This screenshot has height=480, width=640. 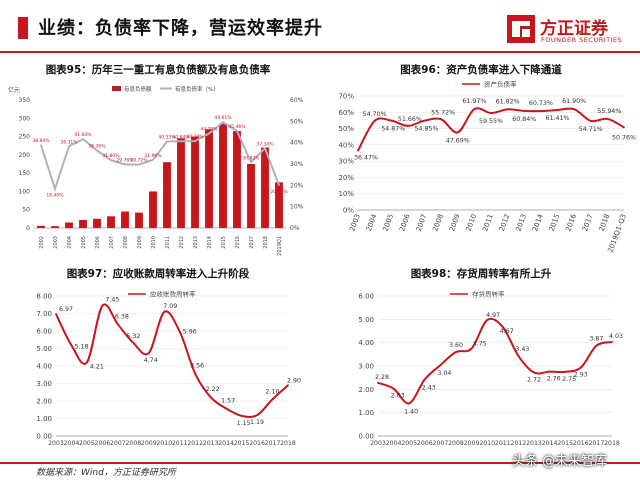 I want to click on data-label: 38.84%, so click(x=41, y=141).